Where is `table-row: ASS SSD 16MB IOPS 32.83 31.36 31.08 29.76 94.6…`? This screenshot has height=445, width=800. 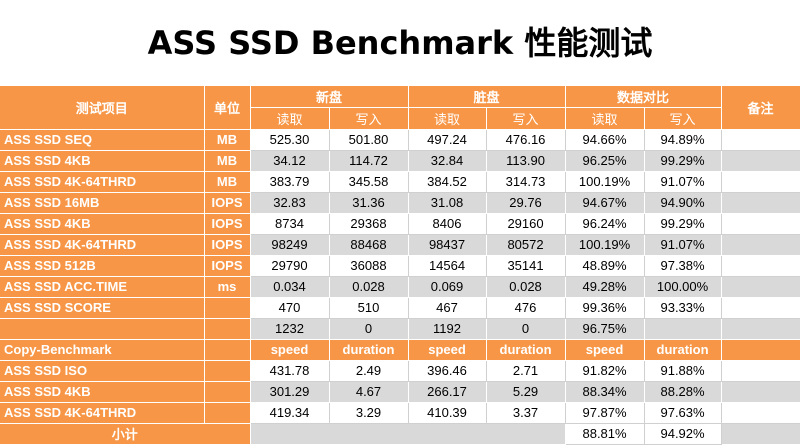
table-row: ASS SSD 16MB IOPS 32.83 31.36 31.08 29.76 94.6… is located at coordinates (400, 203).